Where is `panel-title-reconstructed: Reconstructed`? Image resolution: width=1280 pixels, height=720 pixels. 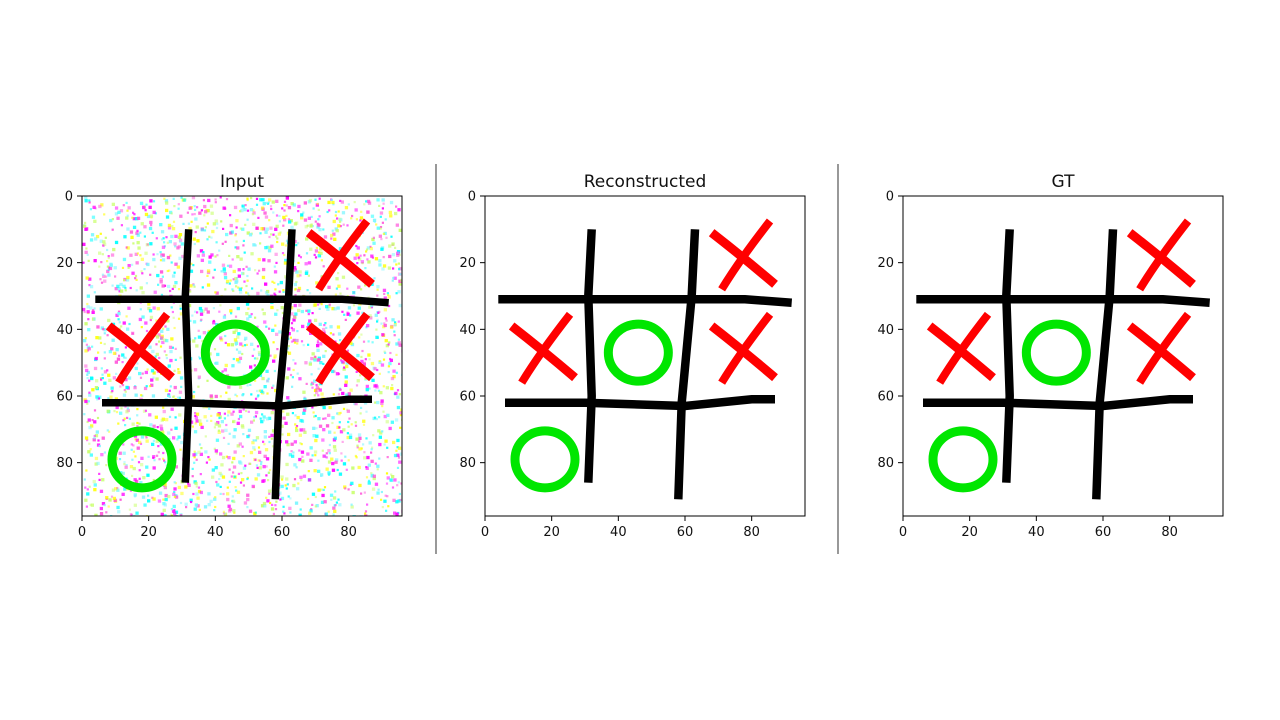 panel-title-reconstructed: Reconstructed is located at coordinates (645, 182).